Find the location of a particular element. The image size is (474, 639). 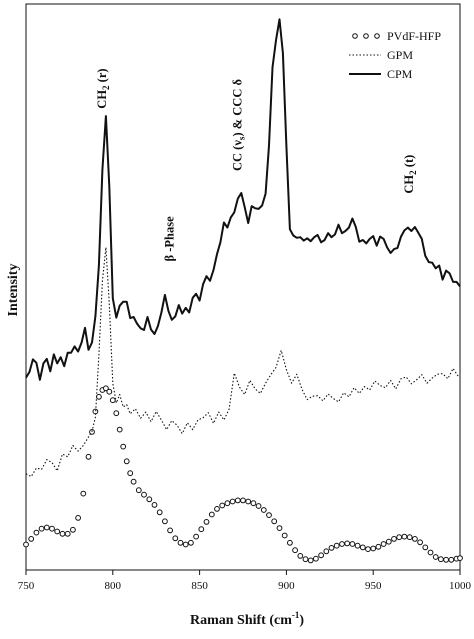

x-axis-title: Raman Shift (cm-1) is located at coordinates (247, 619).